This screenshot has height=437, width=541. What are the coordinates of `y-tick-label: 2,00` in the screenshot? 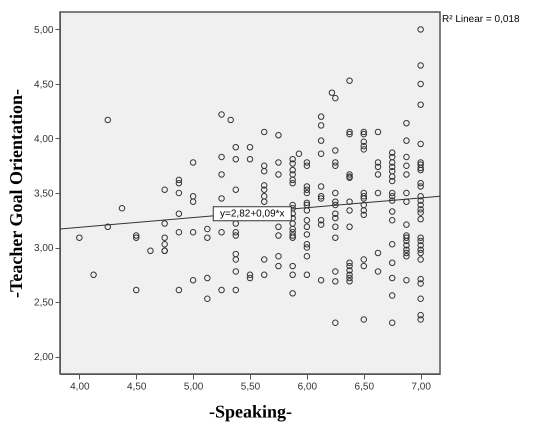 It's located at (44, 358).